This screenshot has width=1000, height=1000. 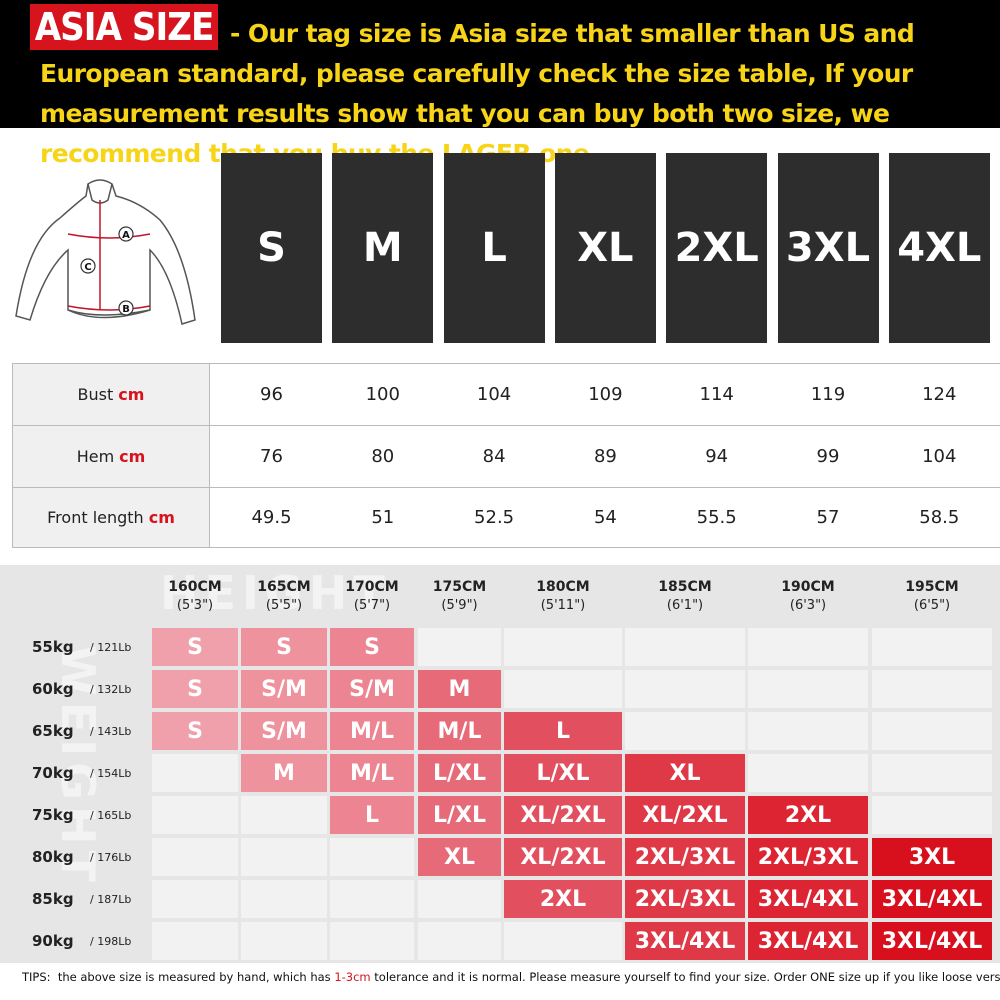 I want to click on size-box: M, so click(x=383, y=248).